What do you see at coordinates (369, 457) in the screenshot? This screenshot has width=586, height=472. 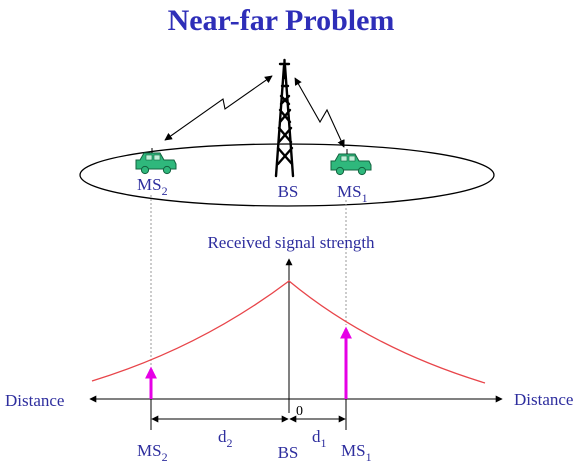 I see `ms1-label-bottom-sub: 1` at bounding box center [369, 457].